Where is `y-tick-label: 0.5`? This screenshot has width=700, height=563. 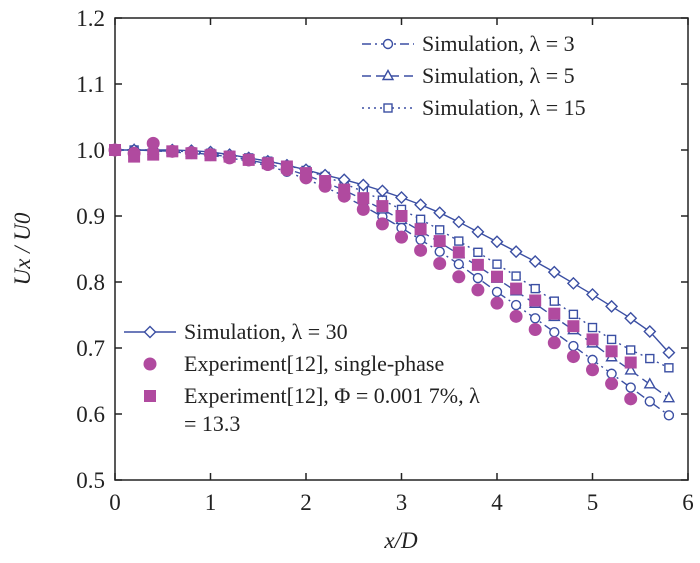 y-tick-label: 0.5 is located at coordinates (90, 480).